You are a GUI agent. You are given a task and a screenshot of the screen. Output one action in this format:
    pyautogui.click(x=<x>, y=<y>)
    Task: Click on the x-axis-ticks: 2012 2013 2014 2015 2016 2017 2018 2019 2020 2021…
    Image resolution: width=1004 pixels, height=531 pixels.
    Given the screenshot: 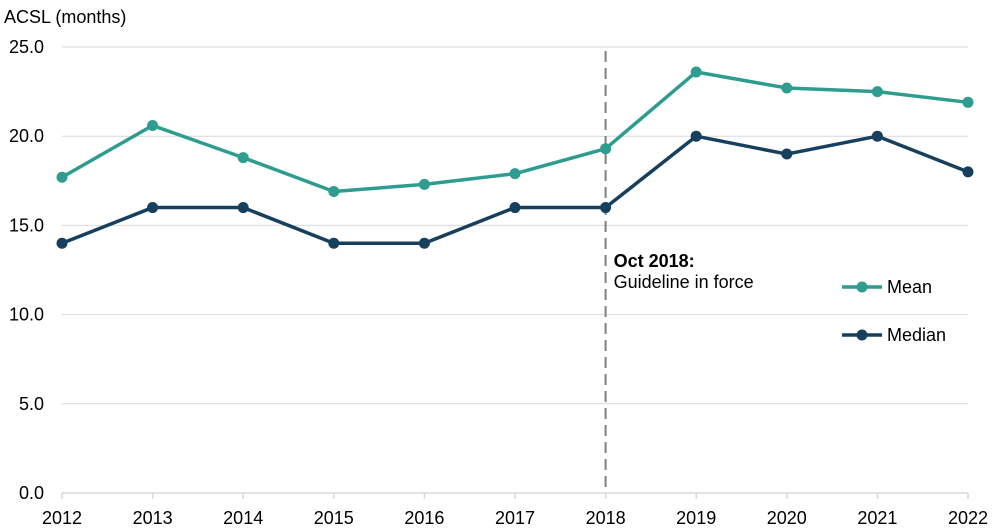 What is the action you would take?
    pyautogui.click(x=515, y=518)
    